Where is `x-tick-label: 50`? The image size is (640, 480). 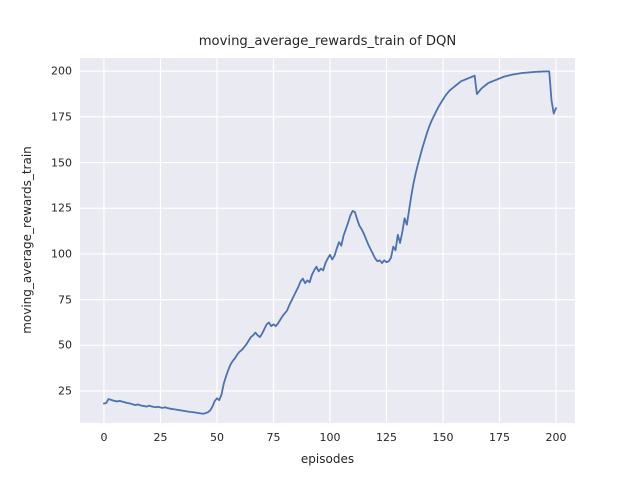
x-tick-label: 50 is located at coordinates (216, 437).